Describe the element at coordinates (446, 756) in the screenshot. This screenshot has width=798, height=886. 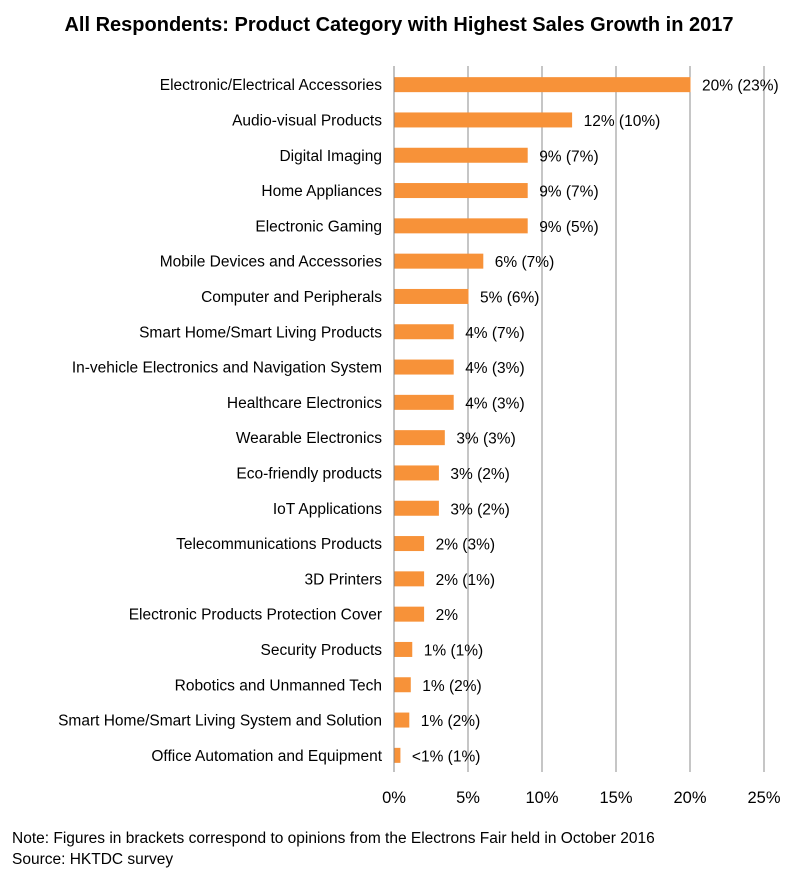
I see `data-label: <1% (1%)` at that location.